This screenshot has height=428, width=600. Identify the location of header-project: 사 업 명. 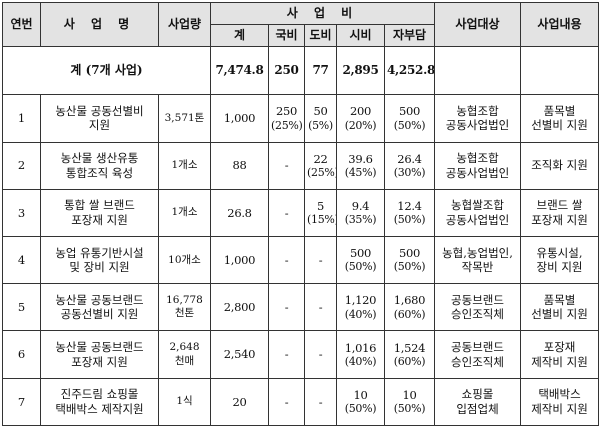
(99, 24).